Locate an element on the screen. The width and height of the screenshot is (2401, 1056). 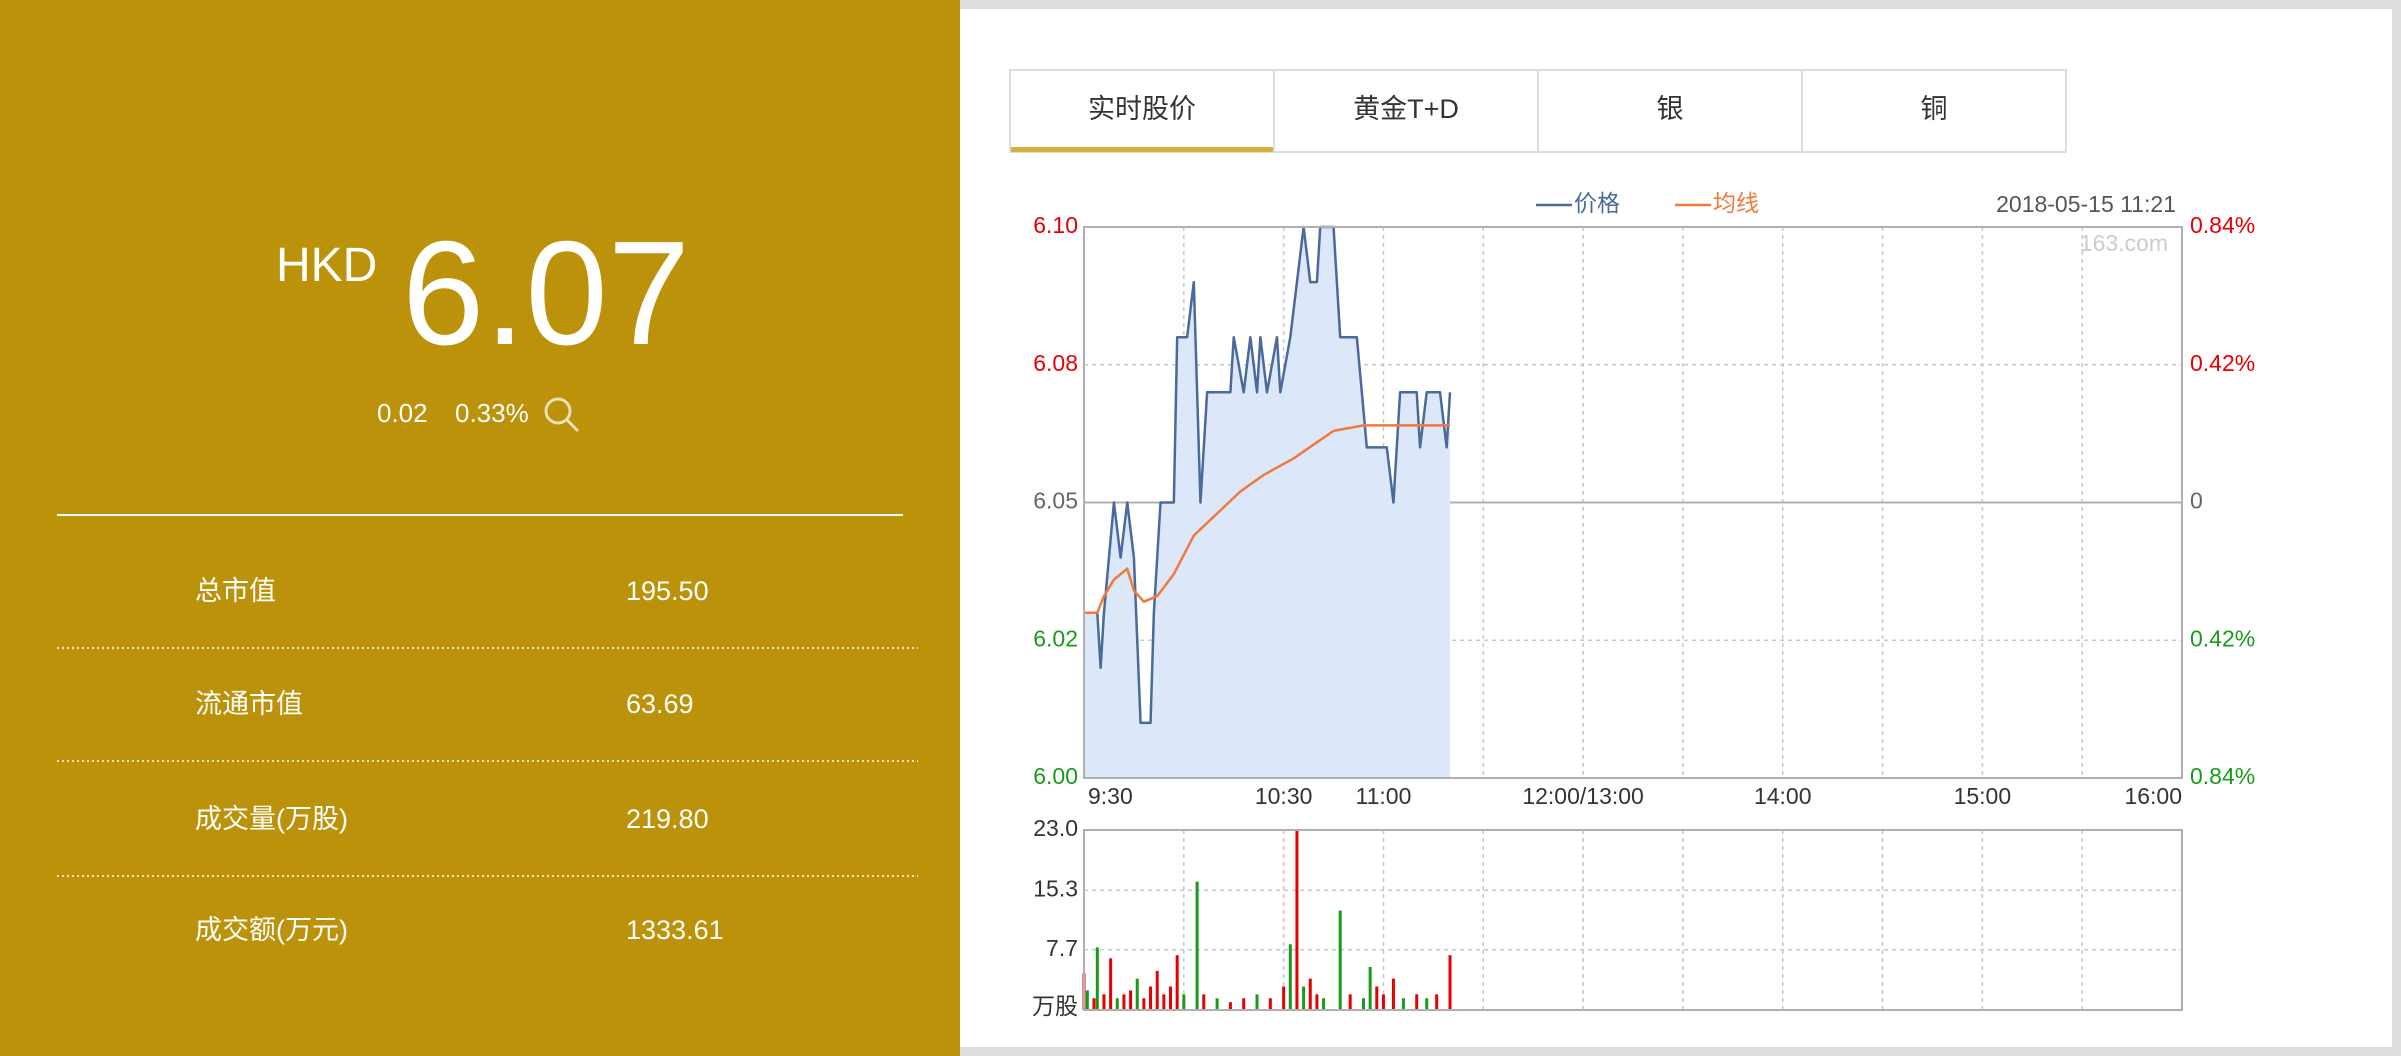
y-tick-label: 6.00 is located at coordinates (1055, 776).